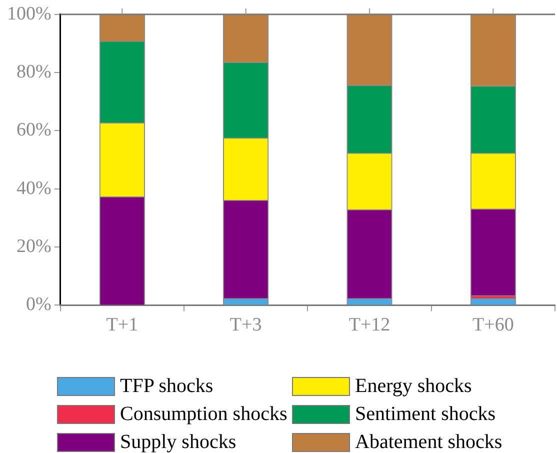  Describe the element at coordinates (34, 247) in the screenshot. I see `y-tick-label: 20%` at that location.